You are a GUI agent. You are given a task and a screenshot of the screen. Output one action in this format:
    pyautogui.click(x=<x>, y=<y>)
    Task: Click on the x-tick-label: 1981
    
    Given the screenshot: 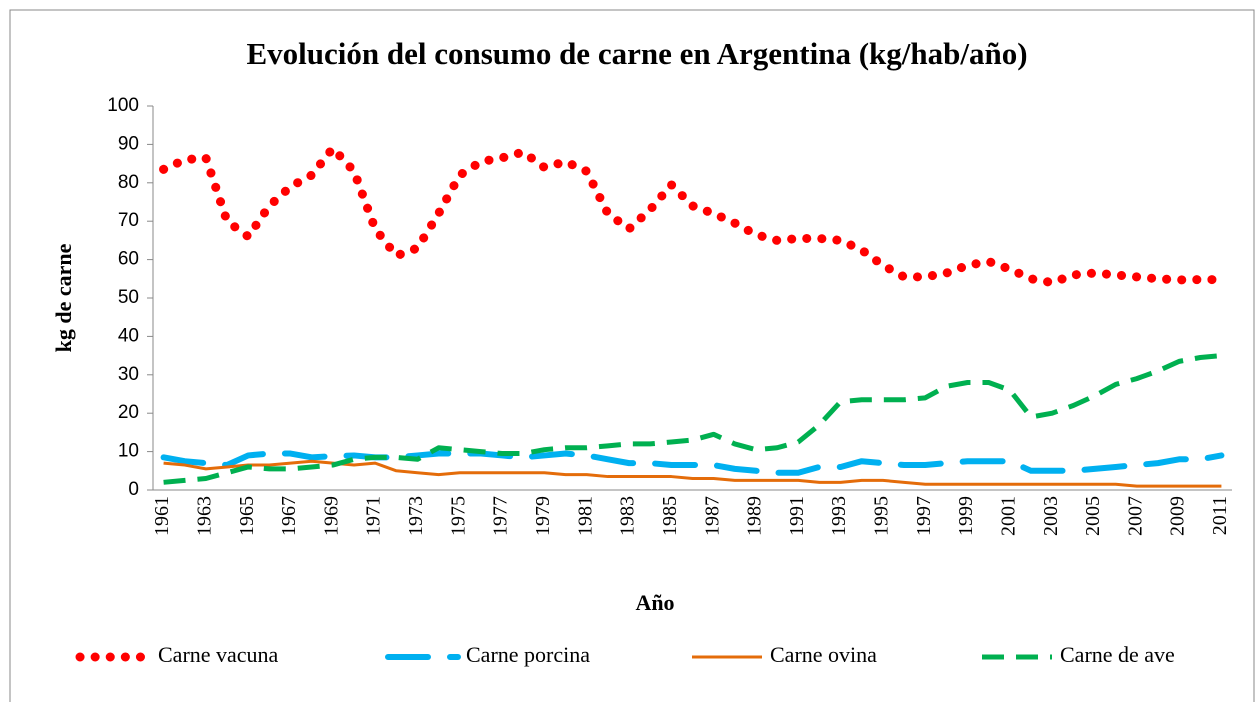 What is the action you would take?
    pyautogui.click(x=585, y=516)
    